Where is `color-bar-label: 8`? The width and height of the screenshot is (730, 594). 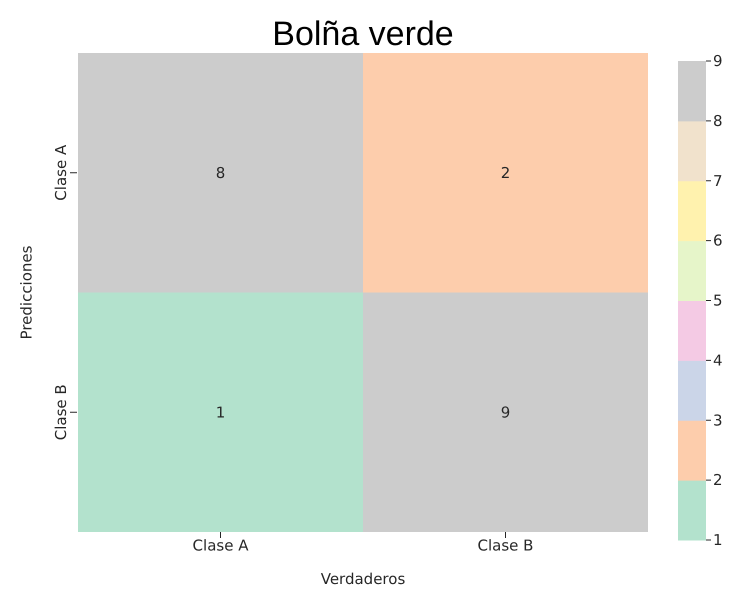
color-bar-label: 8 is located at coordinates (718, 121).